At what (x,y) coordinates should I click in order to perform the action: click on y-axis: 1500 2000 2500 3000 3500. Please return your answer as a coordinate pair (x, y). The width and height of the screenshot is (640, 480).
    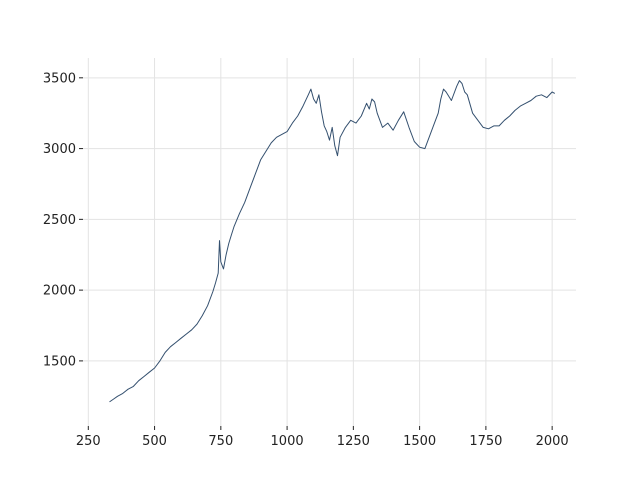
    Looking at the image, I should click on (63, 220).